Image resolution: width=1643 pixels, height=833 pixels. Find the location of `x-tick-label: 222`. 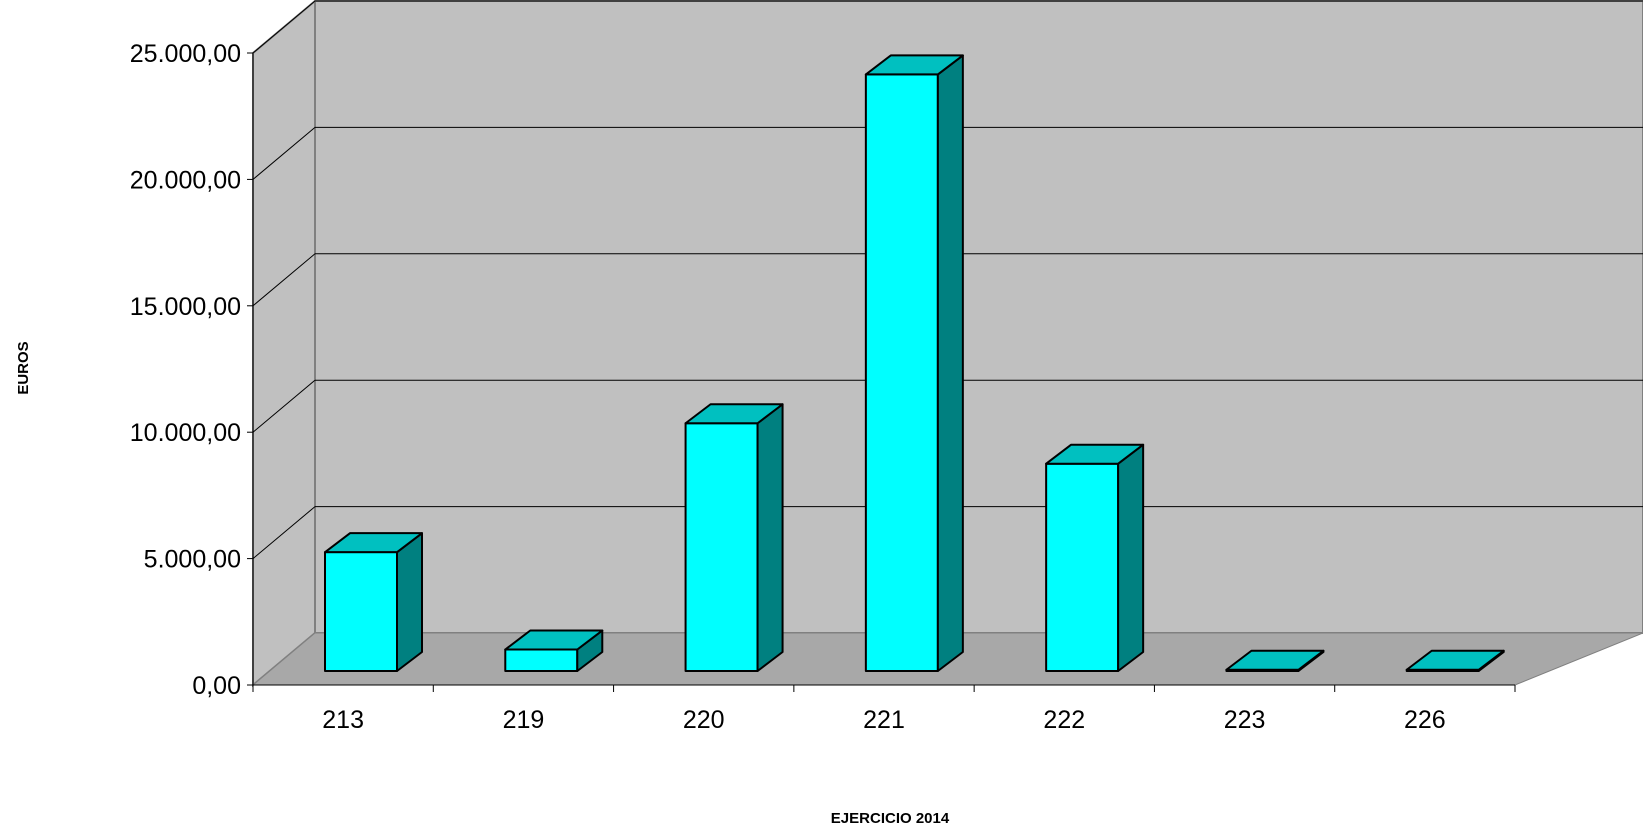

x-tick-label: 222 is located at coordinates (1064, 720).